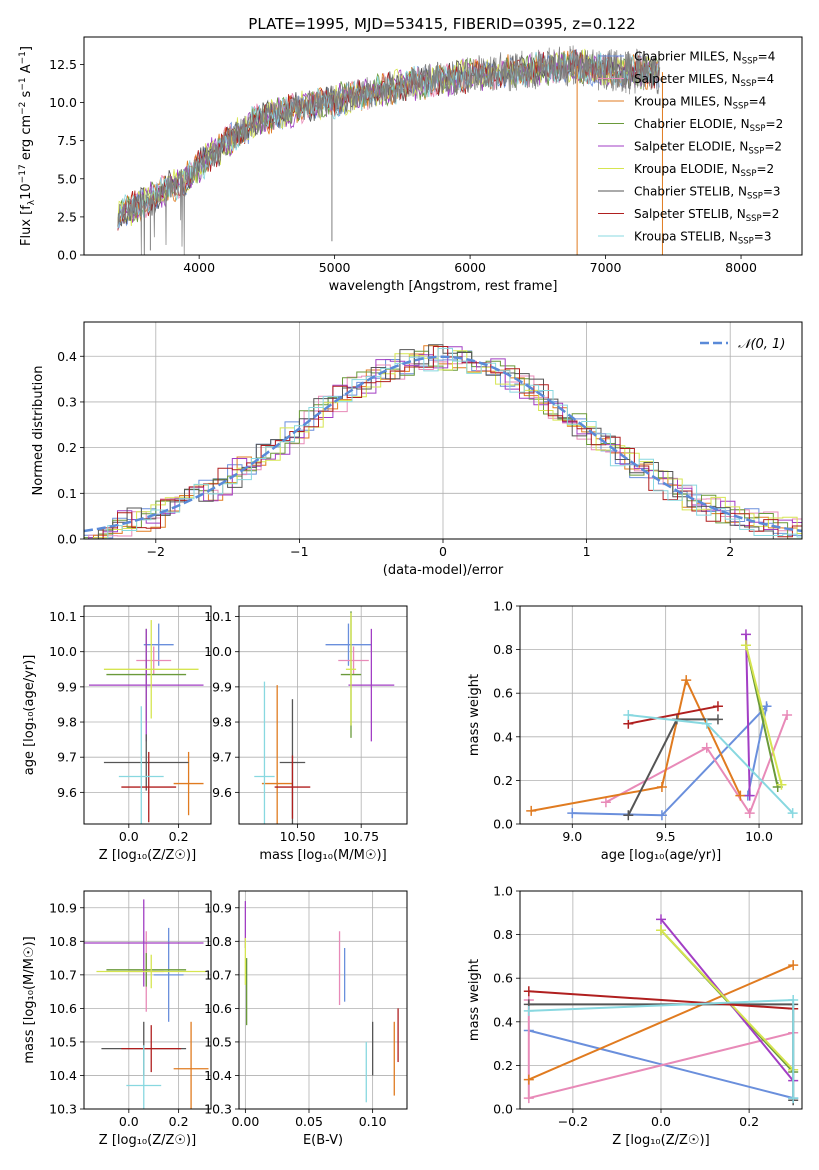 The width and height of the screenshot is (819, 1170). What do you see at coordinates (474, 1000) in the screenshot?
I see `y-axis-label: mass weight` at bounding box center [474, 1000].